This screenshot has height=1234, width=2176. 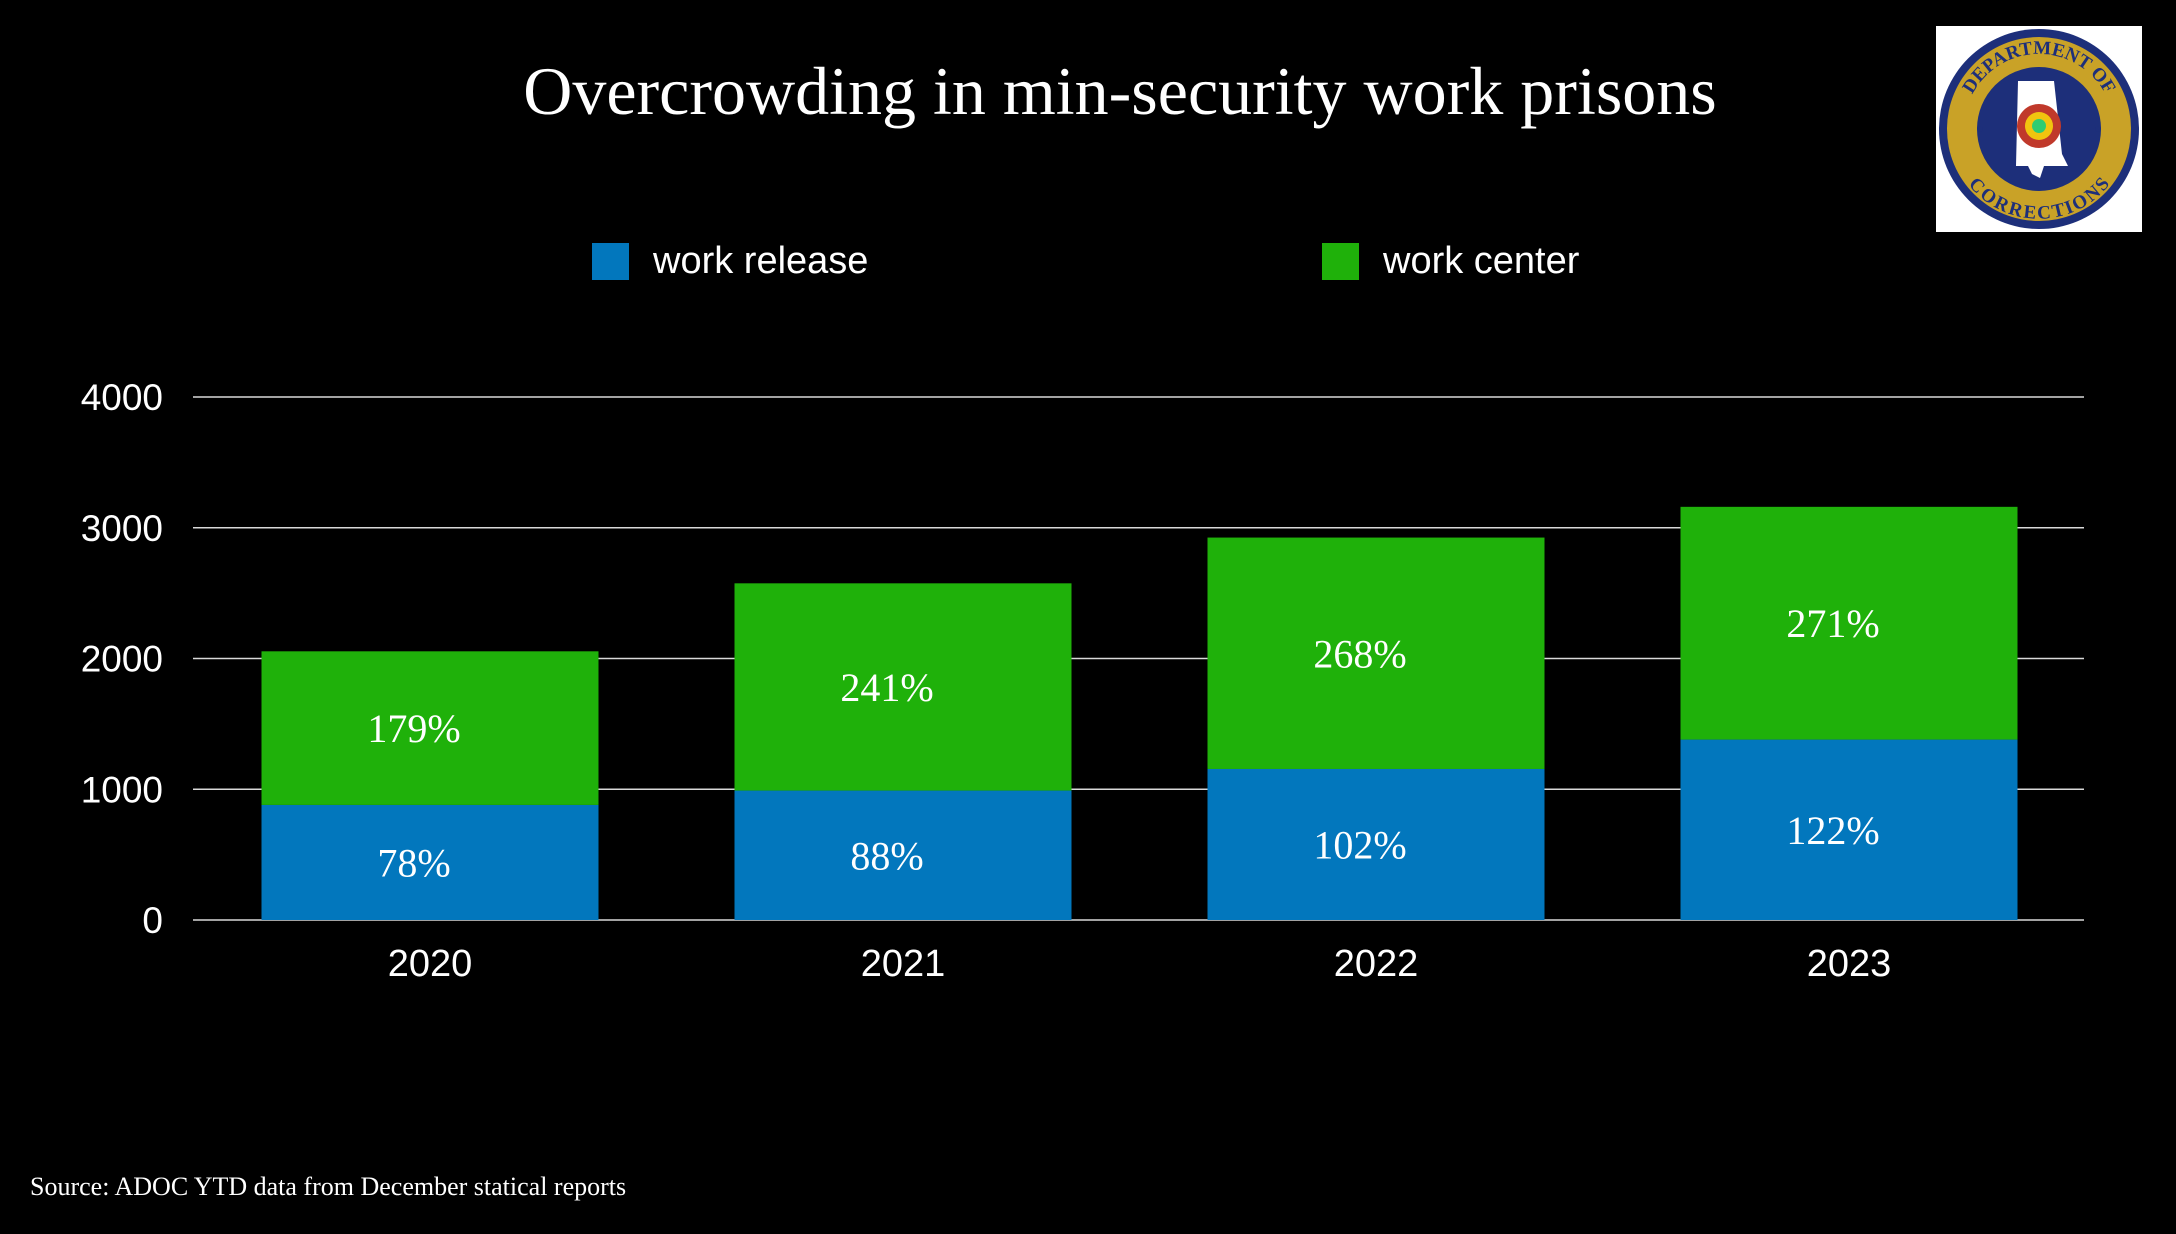 I want to click on x-tick-label: 2021, so click(x=903, y=964).